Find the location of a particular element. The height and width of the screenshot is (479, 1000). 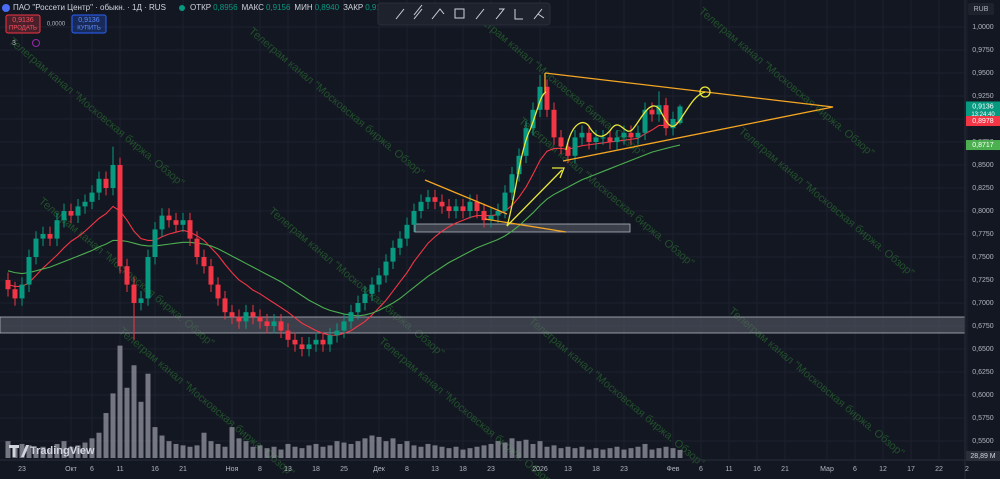

tool-text is located at coordinates (518, 14).